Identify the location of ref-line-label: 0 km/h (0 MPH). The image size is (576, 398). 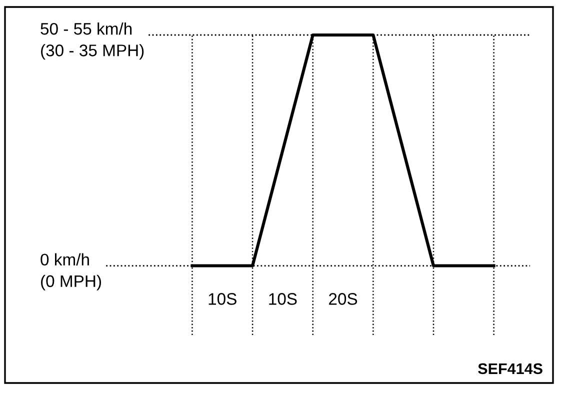
(70, 271).